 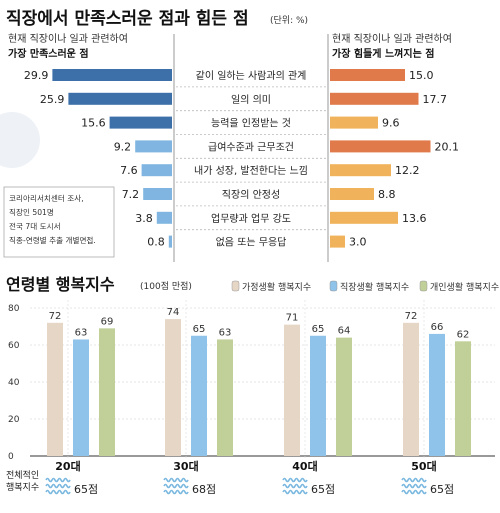 What do you see at coordinates (344, 331) in the screenshot?
I see `bar-value: 64` at bounding box center [344, 331].